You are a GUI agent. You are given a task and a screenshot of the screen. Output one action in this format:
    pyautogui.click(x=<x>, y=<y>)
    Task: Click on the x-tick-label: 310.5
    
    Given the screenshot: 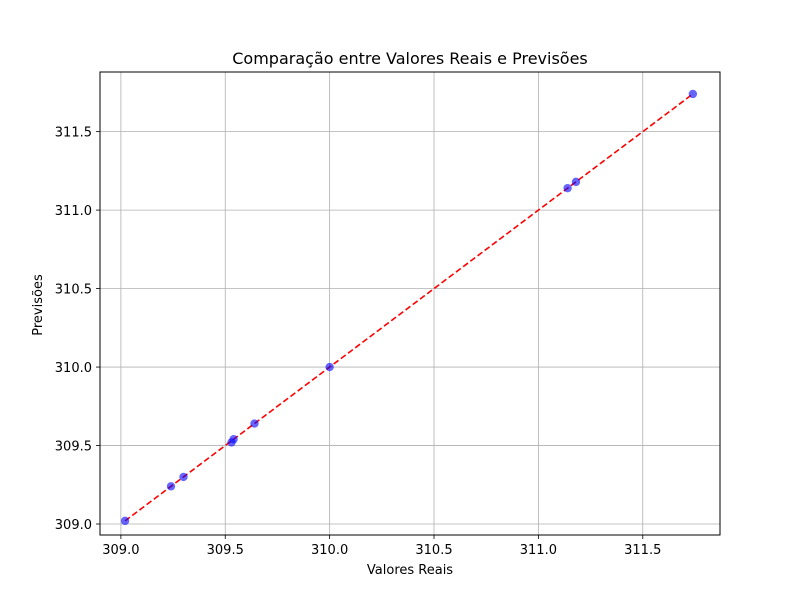 What is the action you would take?
    pyautogui.click(x=433, y=550)
    